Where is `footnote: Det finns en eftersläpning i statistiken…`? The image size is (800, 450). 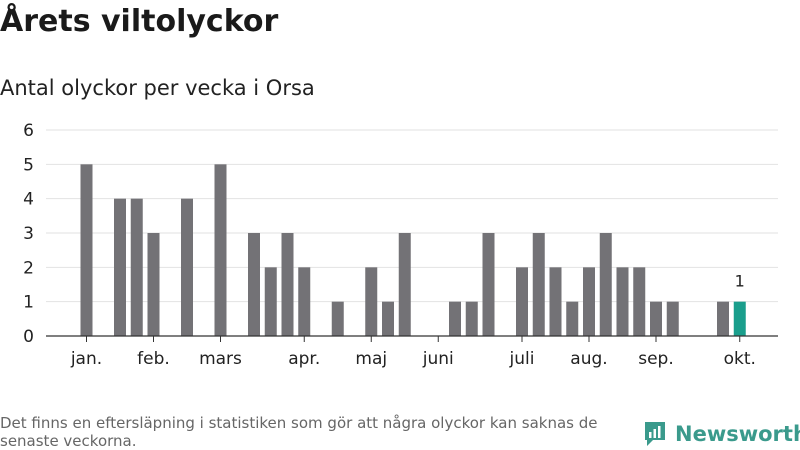
footnote: Det finns en eftersläpning i statistiken… is located at coordinates (299, 432).